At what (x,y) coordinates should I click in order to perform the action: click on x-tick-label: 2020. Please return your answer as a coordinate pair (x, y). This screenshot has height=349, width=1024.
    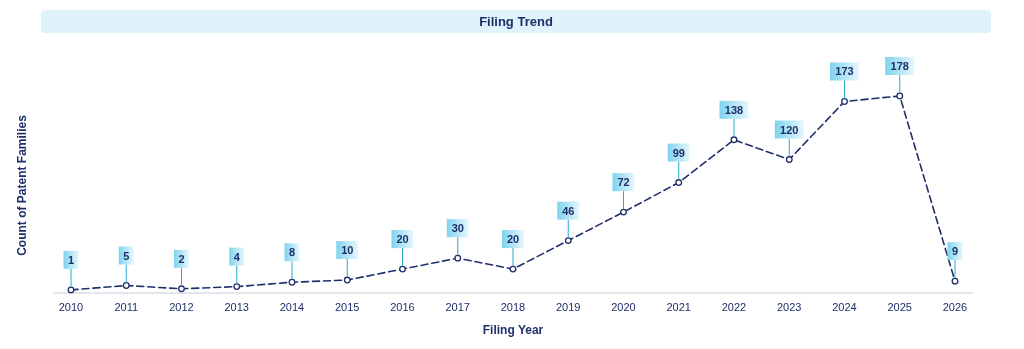
    Looking at the image, I should click on (623, 307).